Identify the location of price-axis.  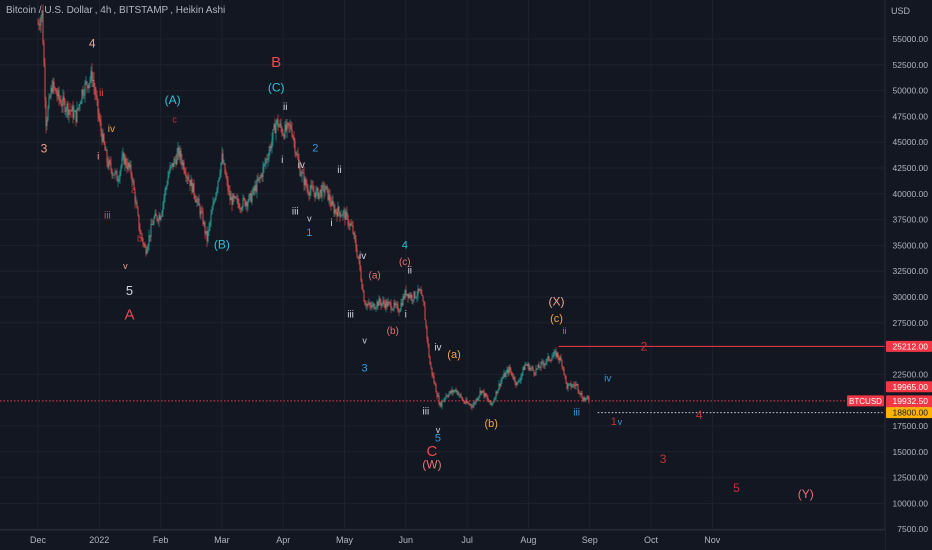
(908, 275).